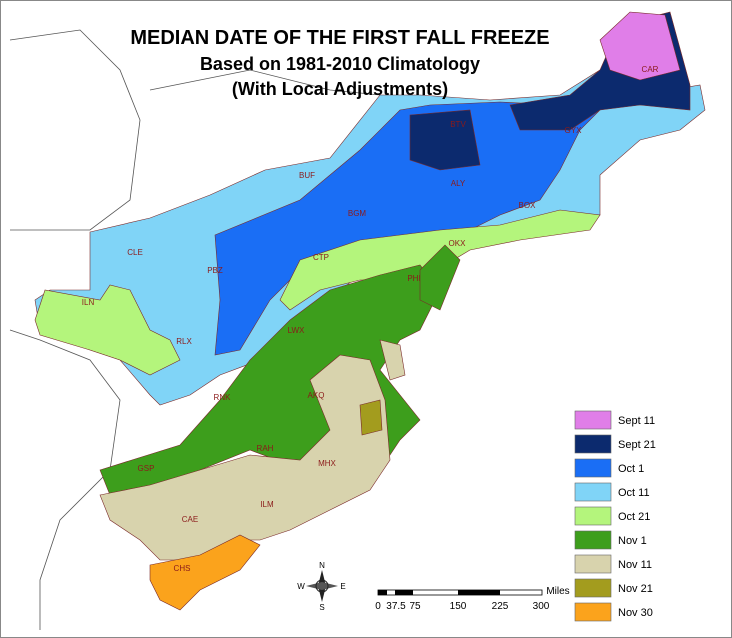 This screenshot has width=732, height=638. I want to click on office-label: ALY, so click(458, 183).